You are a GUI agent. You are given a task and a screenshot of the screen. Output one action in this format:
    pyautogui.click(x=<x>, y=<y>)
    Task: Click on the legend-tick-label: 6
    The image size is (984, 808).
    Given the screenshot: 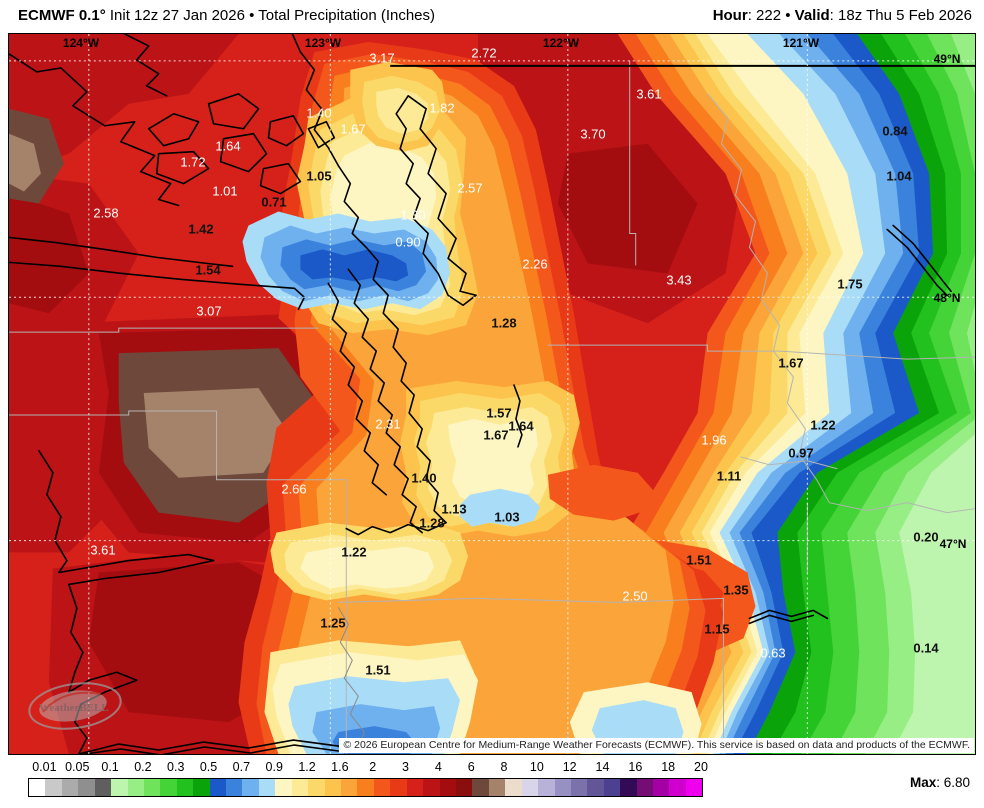 What is the action you would take?
    pyautogui.click(x=471, y=767)
    